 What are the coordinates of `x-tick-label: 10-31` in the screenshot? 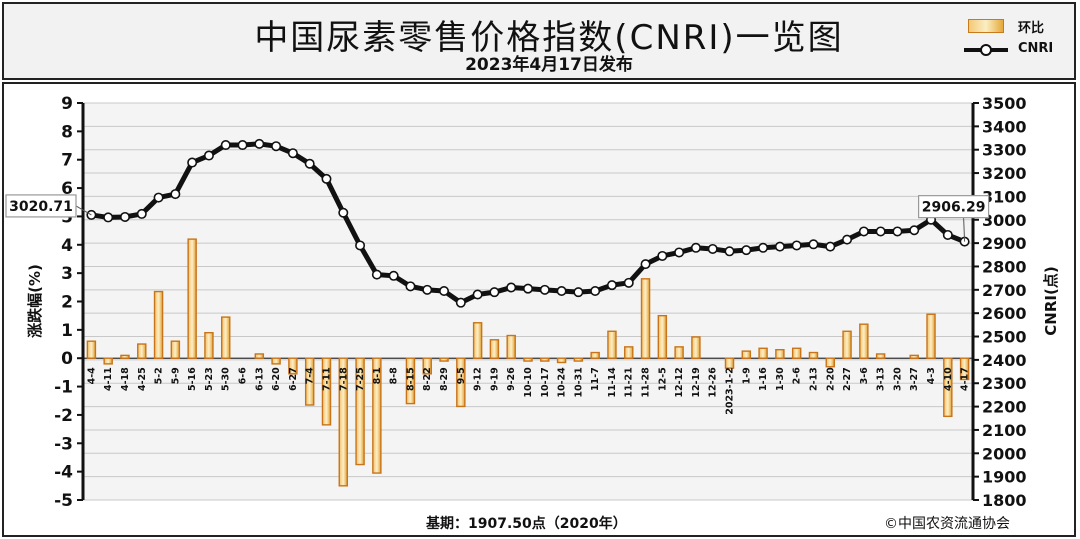 It's located at (578, 382).